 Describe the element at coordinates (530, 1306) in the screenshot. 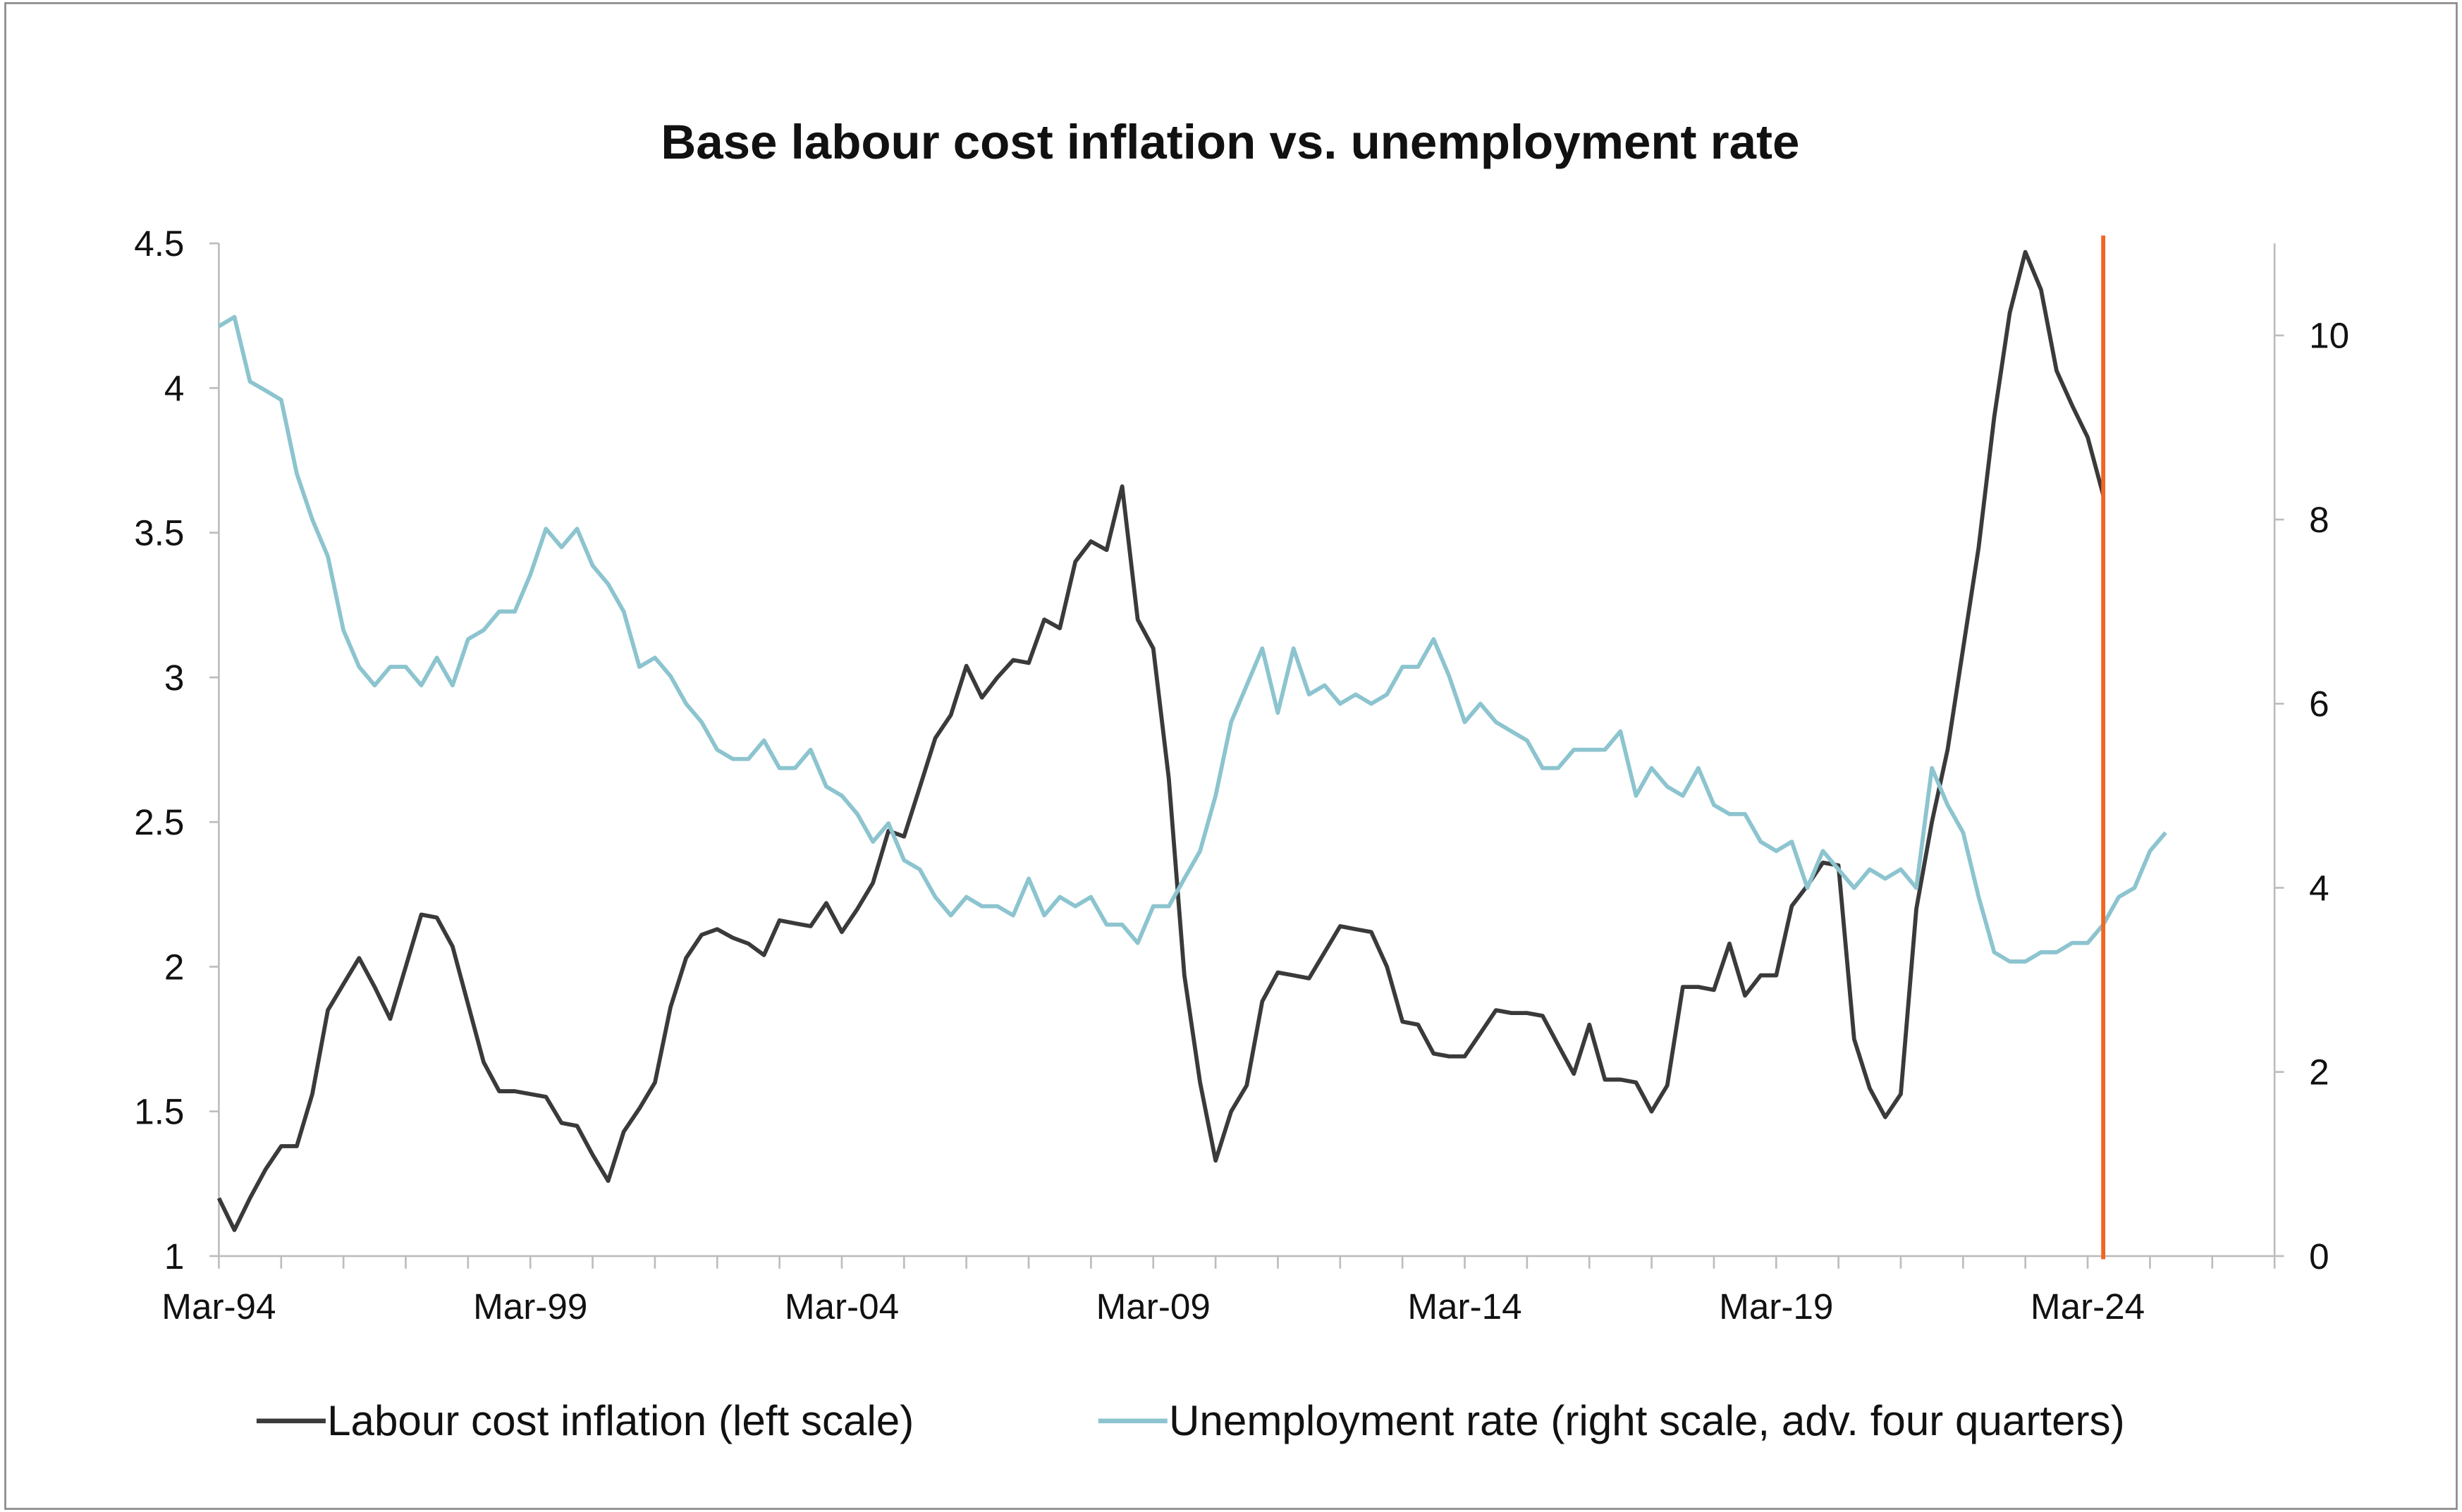

I see `x-tick-label: Mar-99` at that location.